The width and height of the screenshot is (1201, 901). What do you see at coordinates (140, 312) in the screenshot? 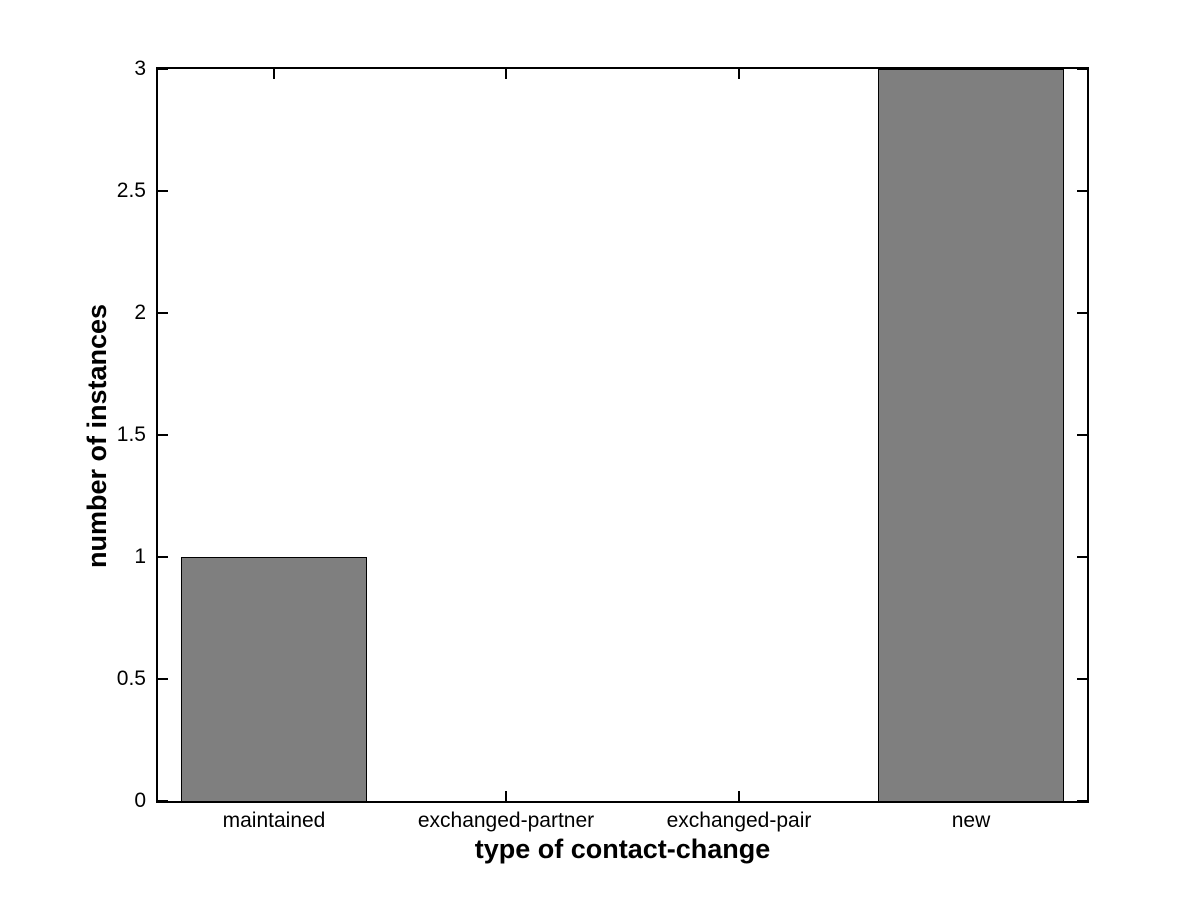
I see `y-tick-label: 2` at bounding box center [140, 312].